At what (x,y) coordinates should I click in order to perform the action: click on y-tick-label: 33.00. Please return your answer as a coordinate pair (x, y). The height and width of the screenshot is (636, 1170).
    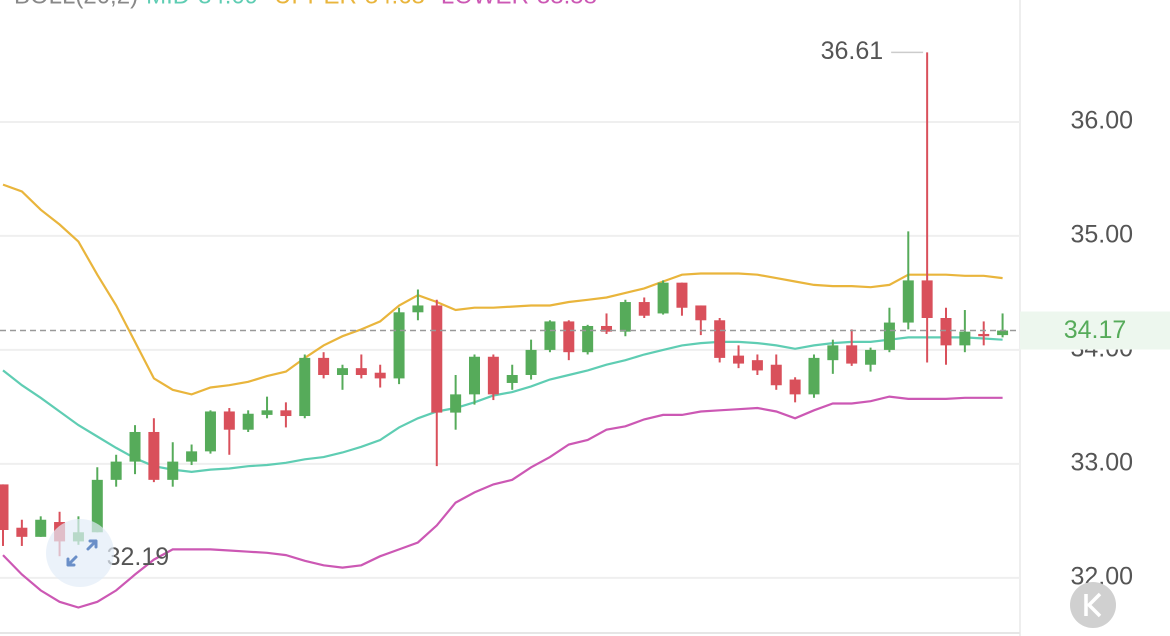
    Looking at the image, I should click on (1101, 463).